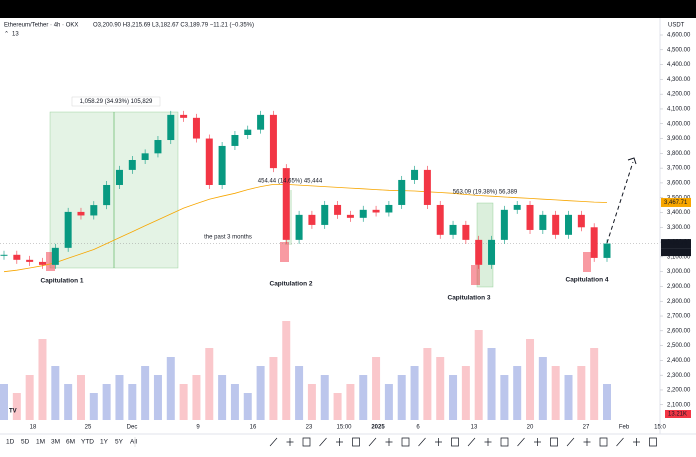 The image size is (696, 457). What do you see at coordinates (679, 346) in the screenshot?
I see `y-tick-label: 2,500.00` at bounding box center [679, 346].